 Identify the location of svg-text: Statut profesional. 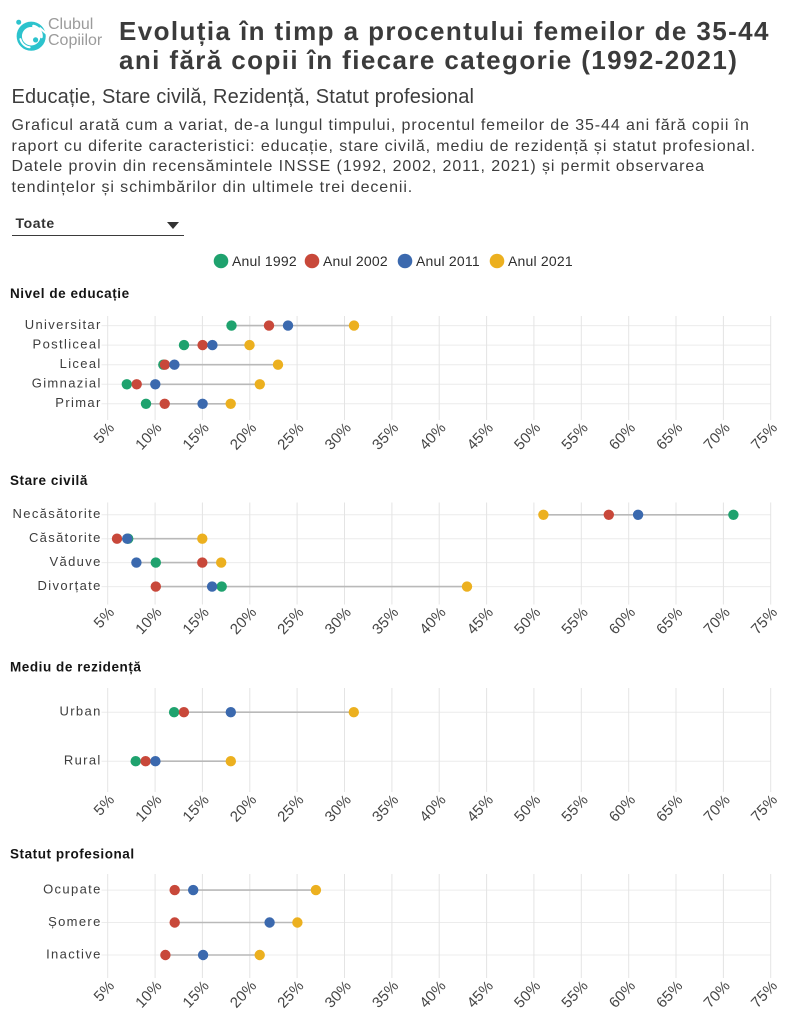
(72, 853).